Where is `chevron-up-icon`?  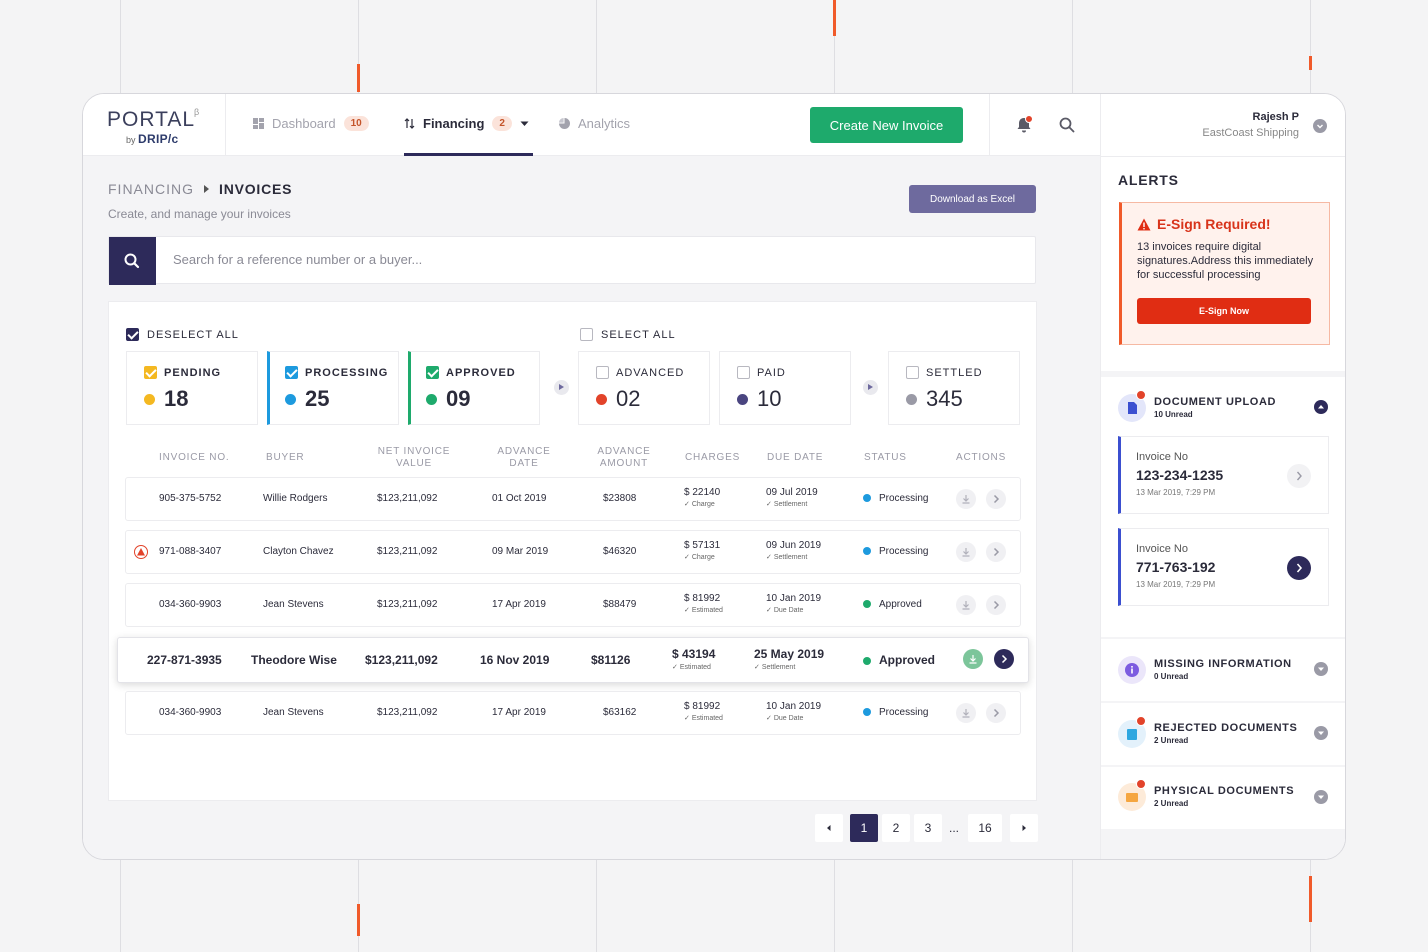
chevron-up-icon is located at coordinates (1321, 407).